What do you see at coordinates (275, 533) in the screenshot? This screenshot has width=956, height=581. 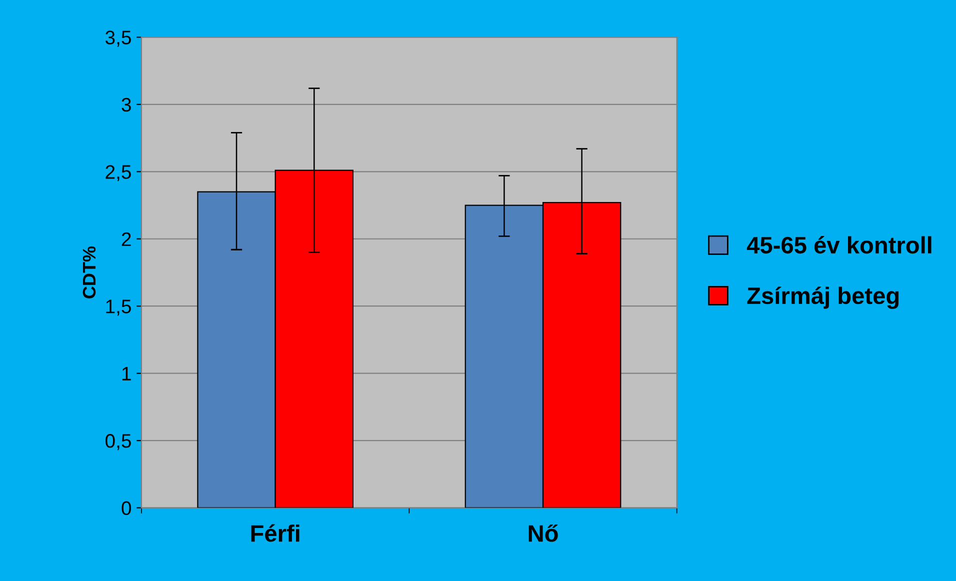 I see `x-tick-label: Férfi` at bounding box center [275, 533].